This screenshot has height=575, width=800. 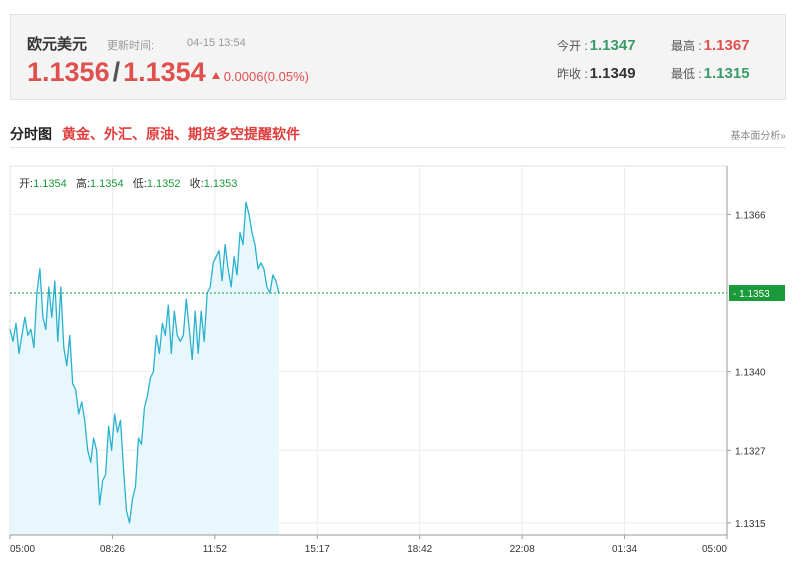 What do you see at coordinates (131, 46) in the screenshot?
I see `update-time-label: 更新时间:` at bounding box center [131, 46].